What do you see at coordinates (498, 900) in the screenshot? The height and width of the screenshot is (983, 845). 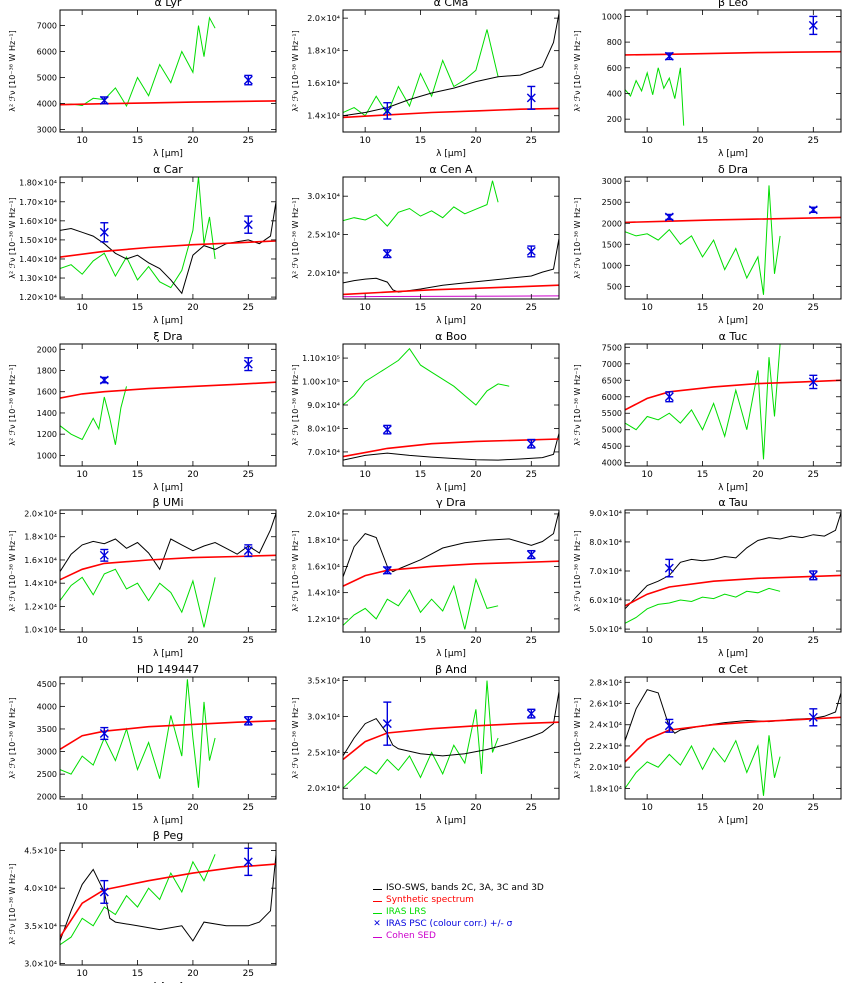 I see `legend-entry-synthetic: Synthetic spectrum` at bounding box center [498, 900].